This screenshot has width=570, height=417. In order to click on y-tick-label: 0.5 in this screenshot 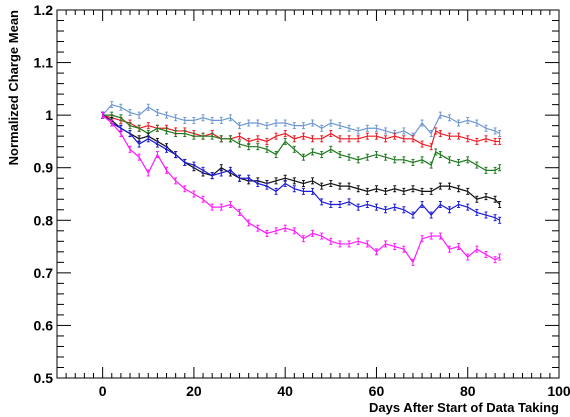, I will do `click(44, 378)`.